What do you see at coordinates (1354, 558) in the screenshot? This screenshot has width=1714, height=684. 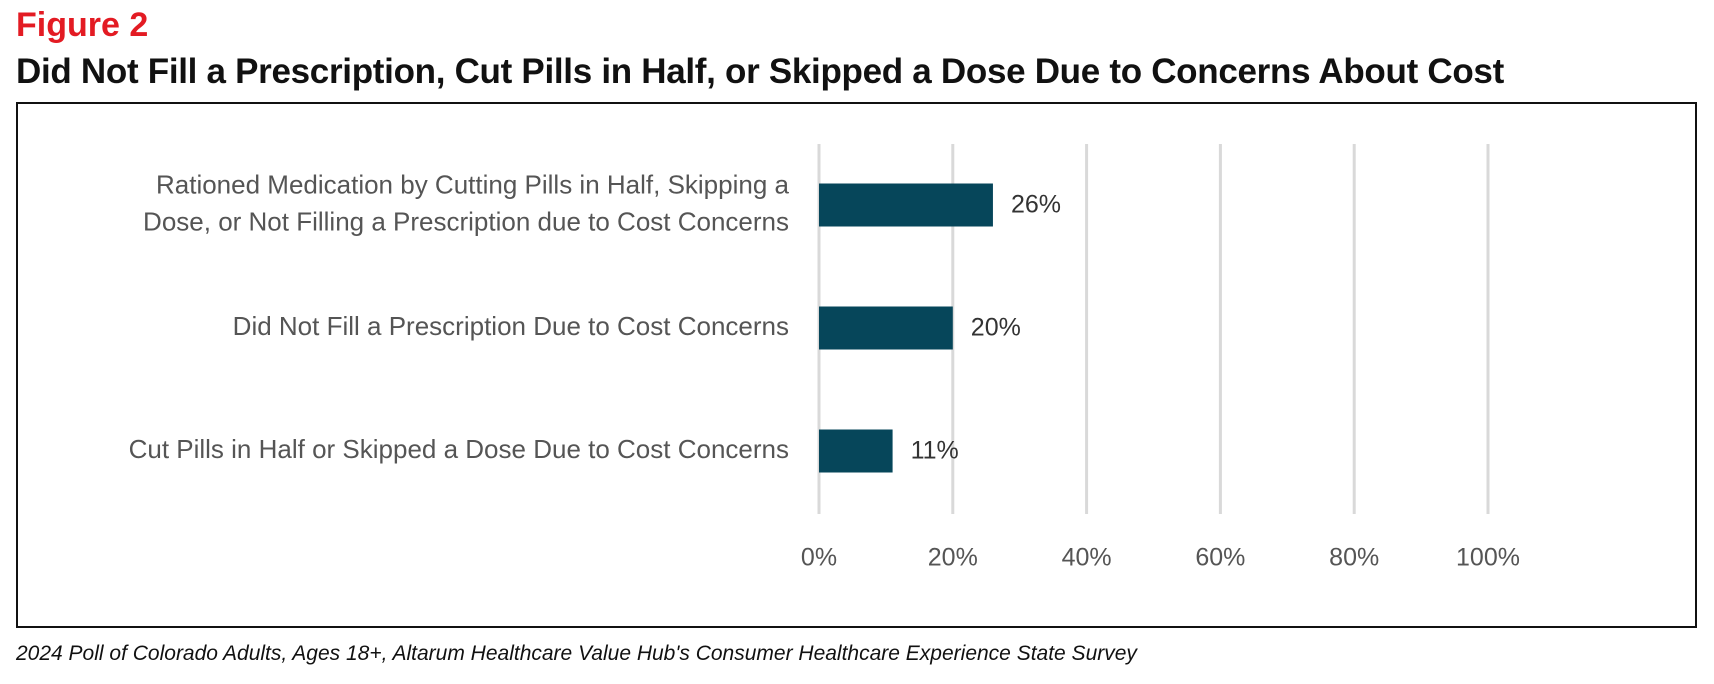 I see `x-tick-label: 80%` at bounding box center [1354, 558].